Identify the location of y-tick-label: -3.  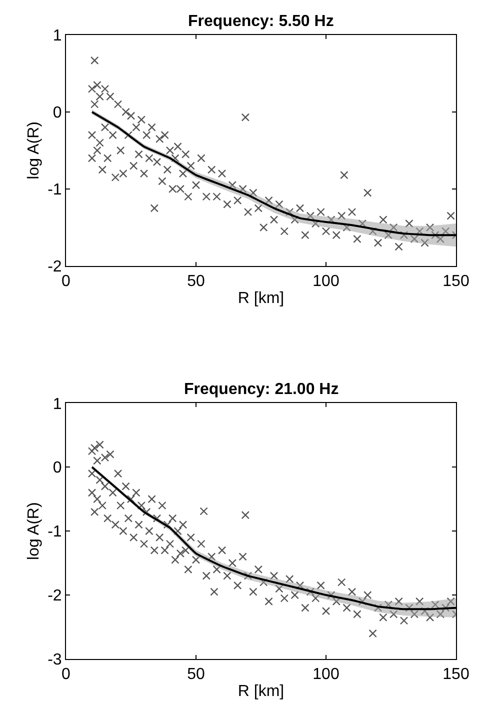
(55, 660).